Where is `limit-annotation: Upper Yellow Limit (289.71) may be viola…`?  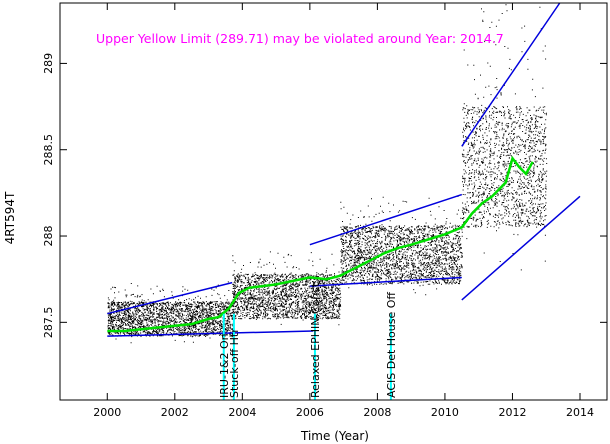 limit-annotation: Upper Yellow Limit (289.71) may be viola… is located at coordinates (300, 38).